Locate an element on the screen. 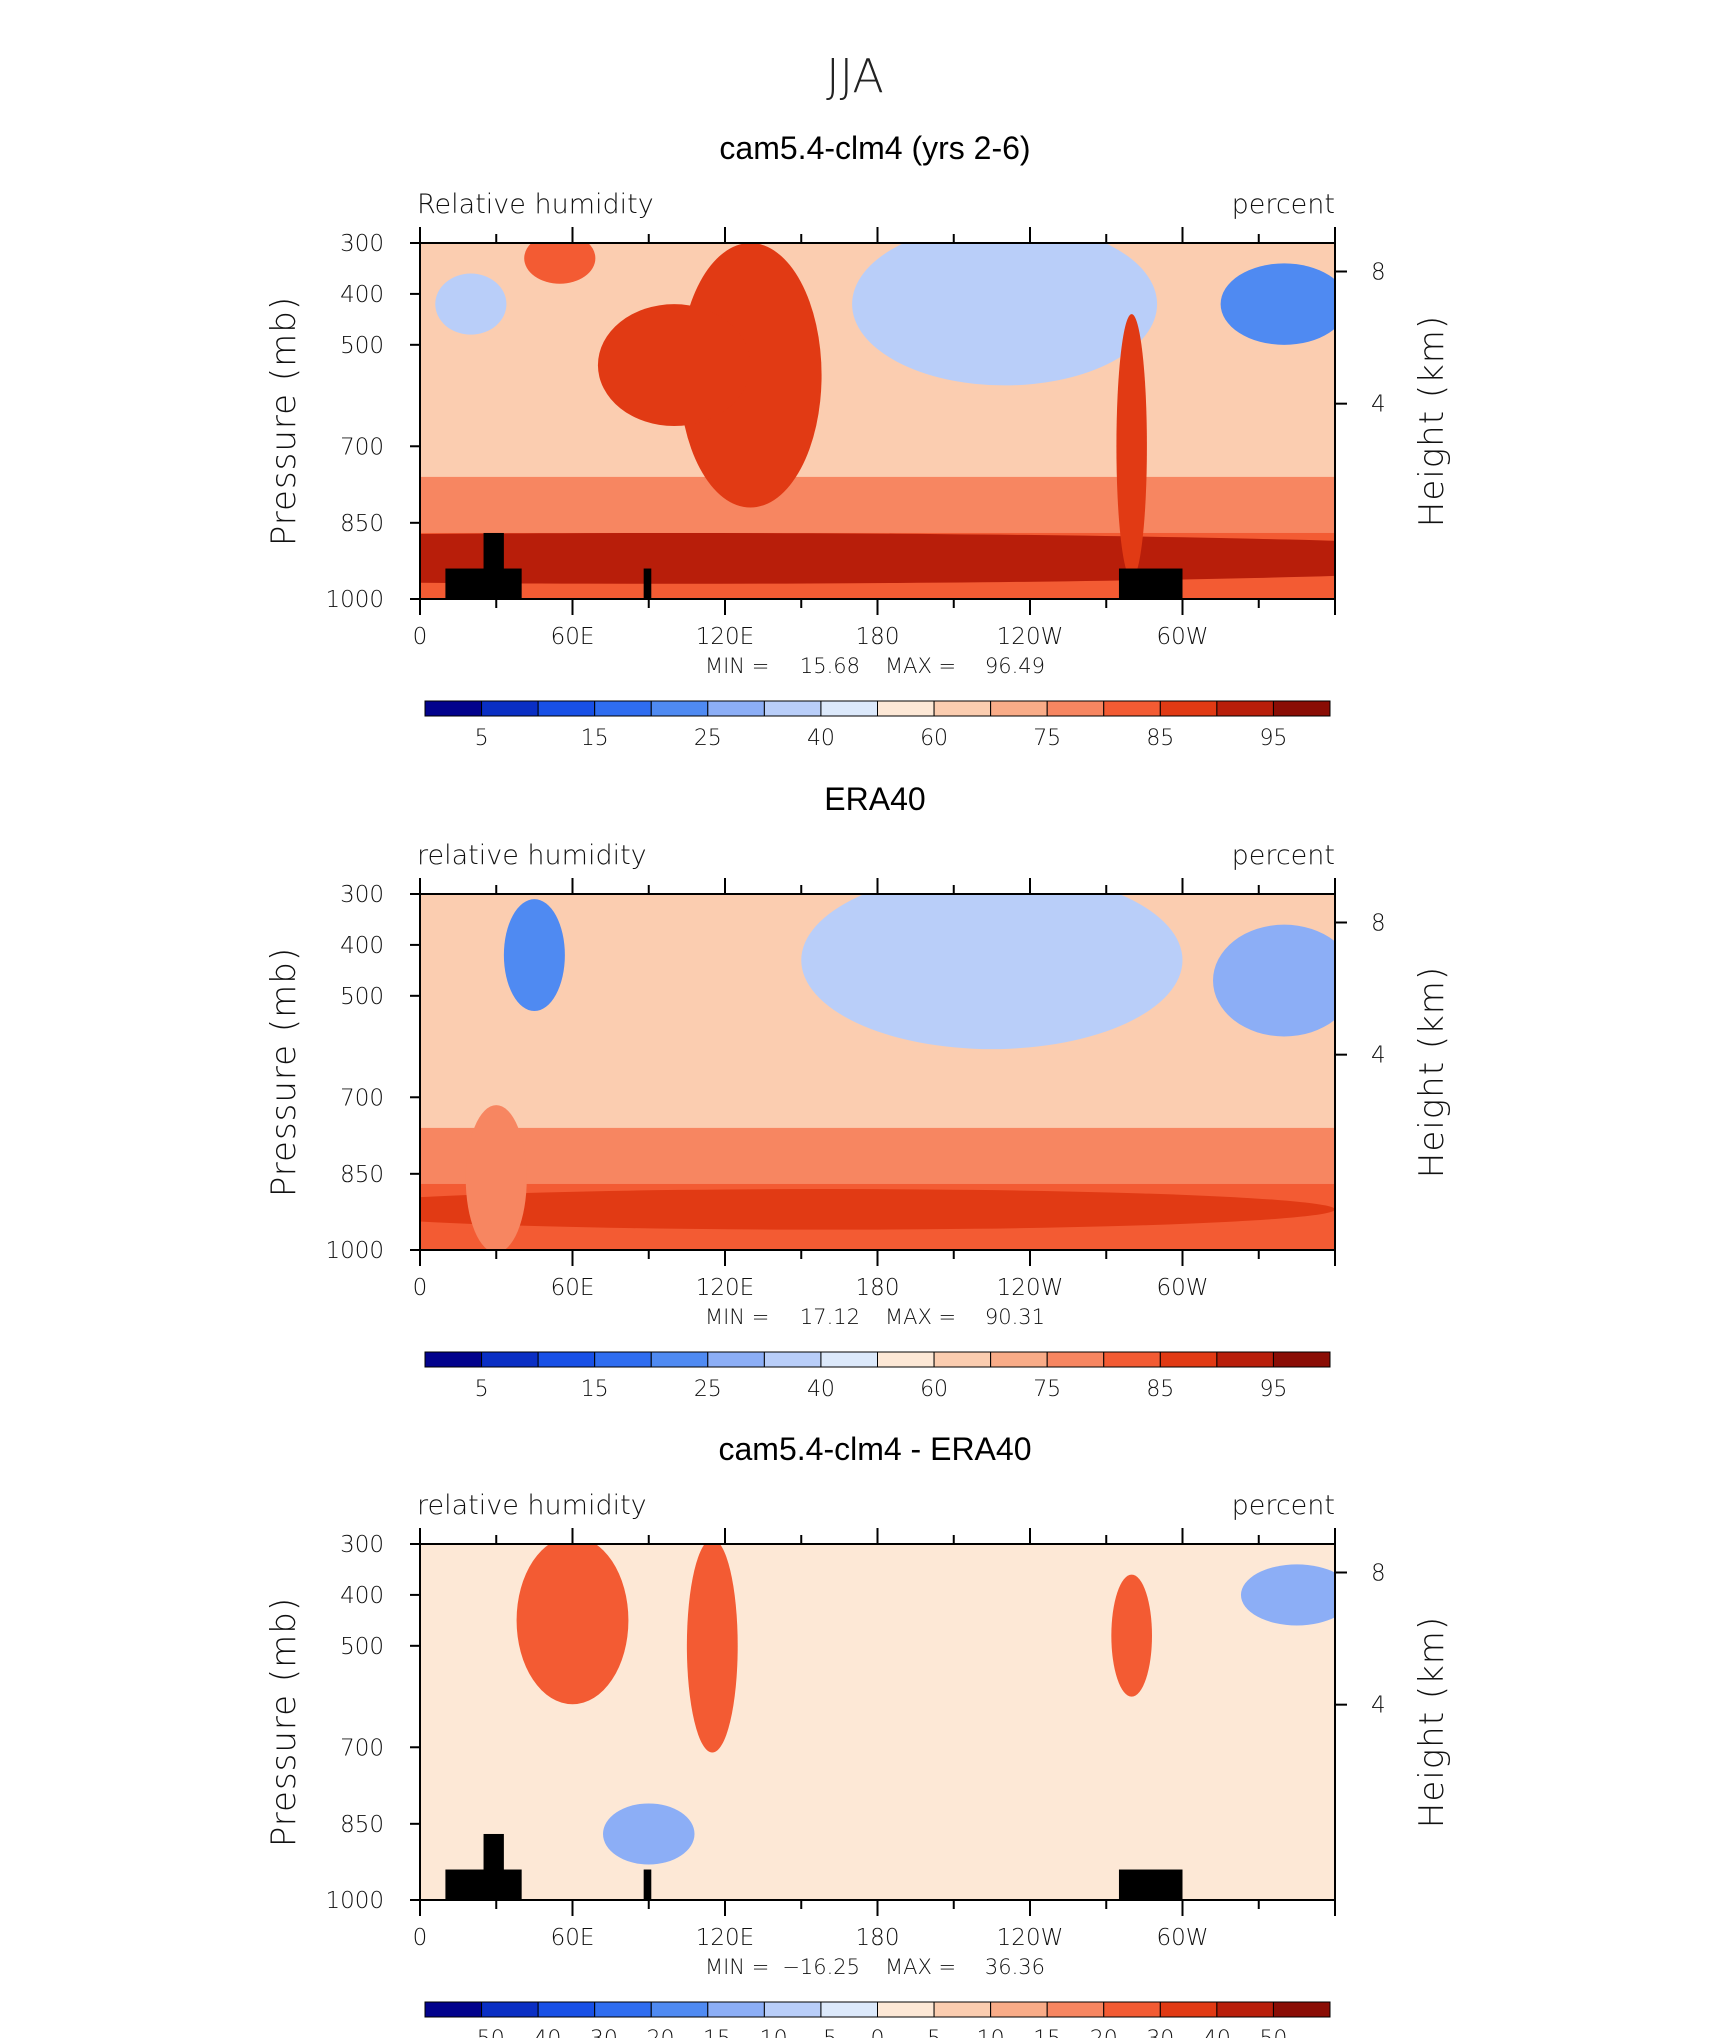 The width and height of the screenshot is (1710, 2038). min-label: MIN = is located at coordinates (737, 666).